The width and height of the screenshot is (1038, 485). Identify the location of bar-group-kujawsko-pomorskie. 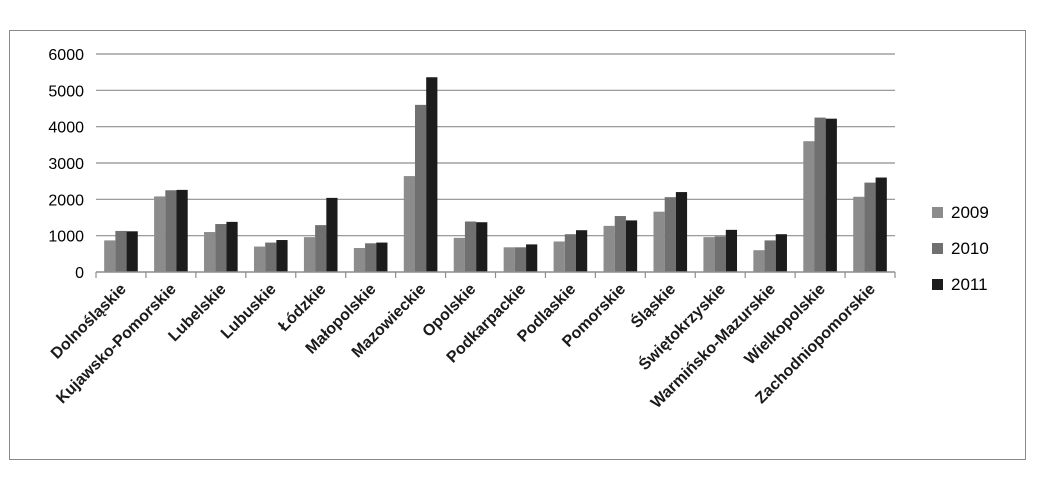
(171, 230).